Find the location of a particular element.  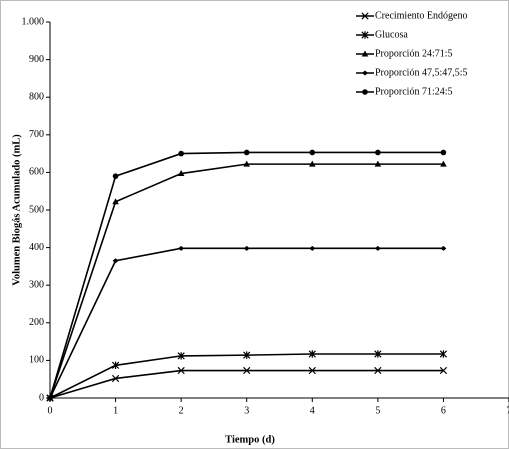

y-tick-label: 800 is located at coordinates (36, 96).